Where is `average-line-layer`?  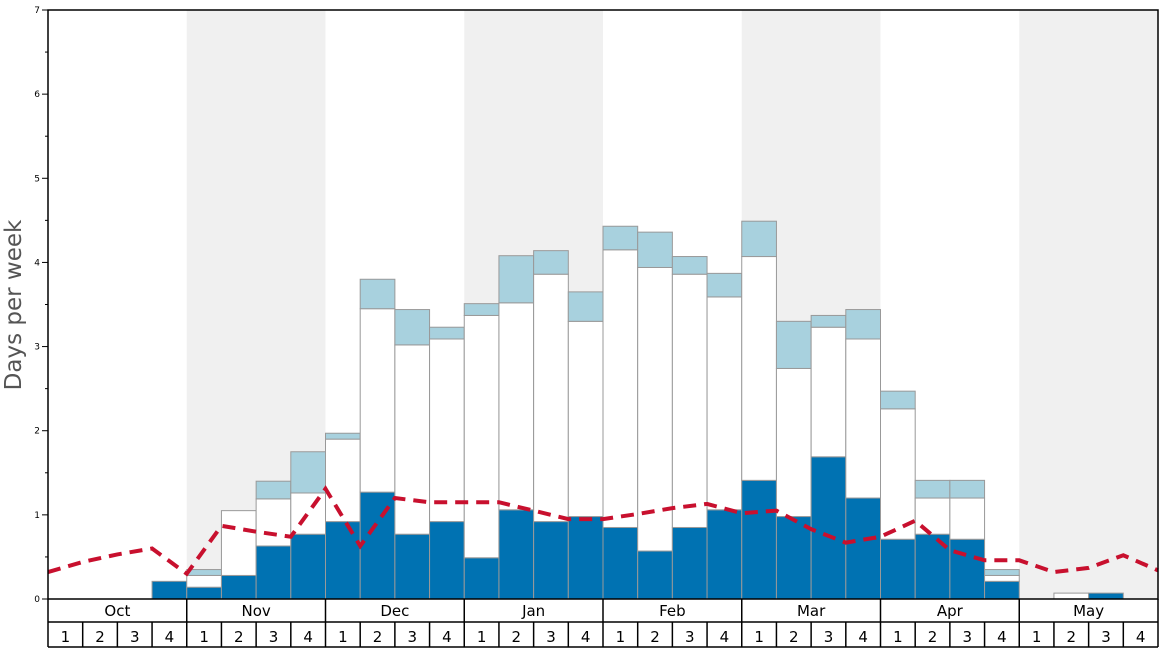
average-line-layer is located at coordinates (603, 531).